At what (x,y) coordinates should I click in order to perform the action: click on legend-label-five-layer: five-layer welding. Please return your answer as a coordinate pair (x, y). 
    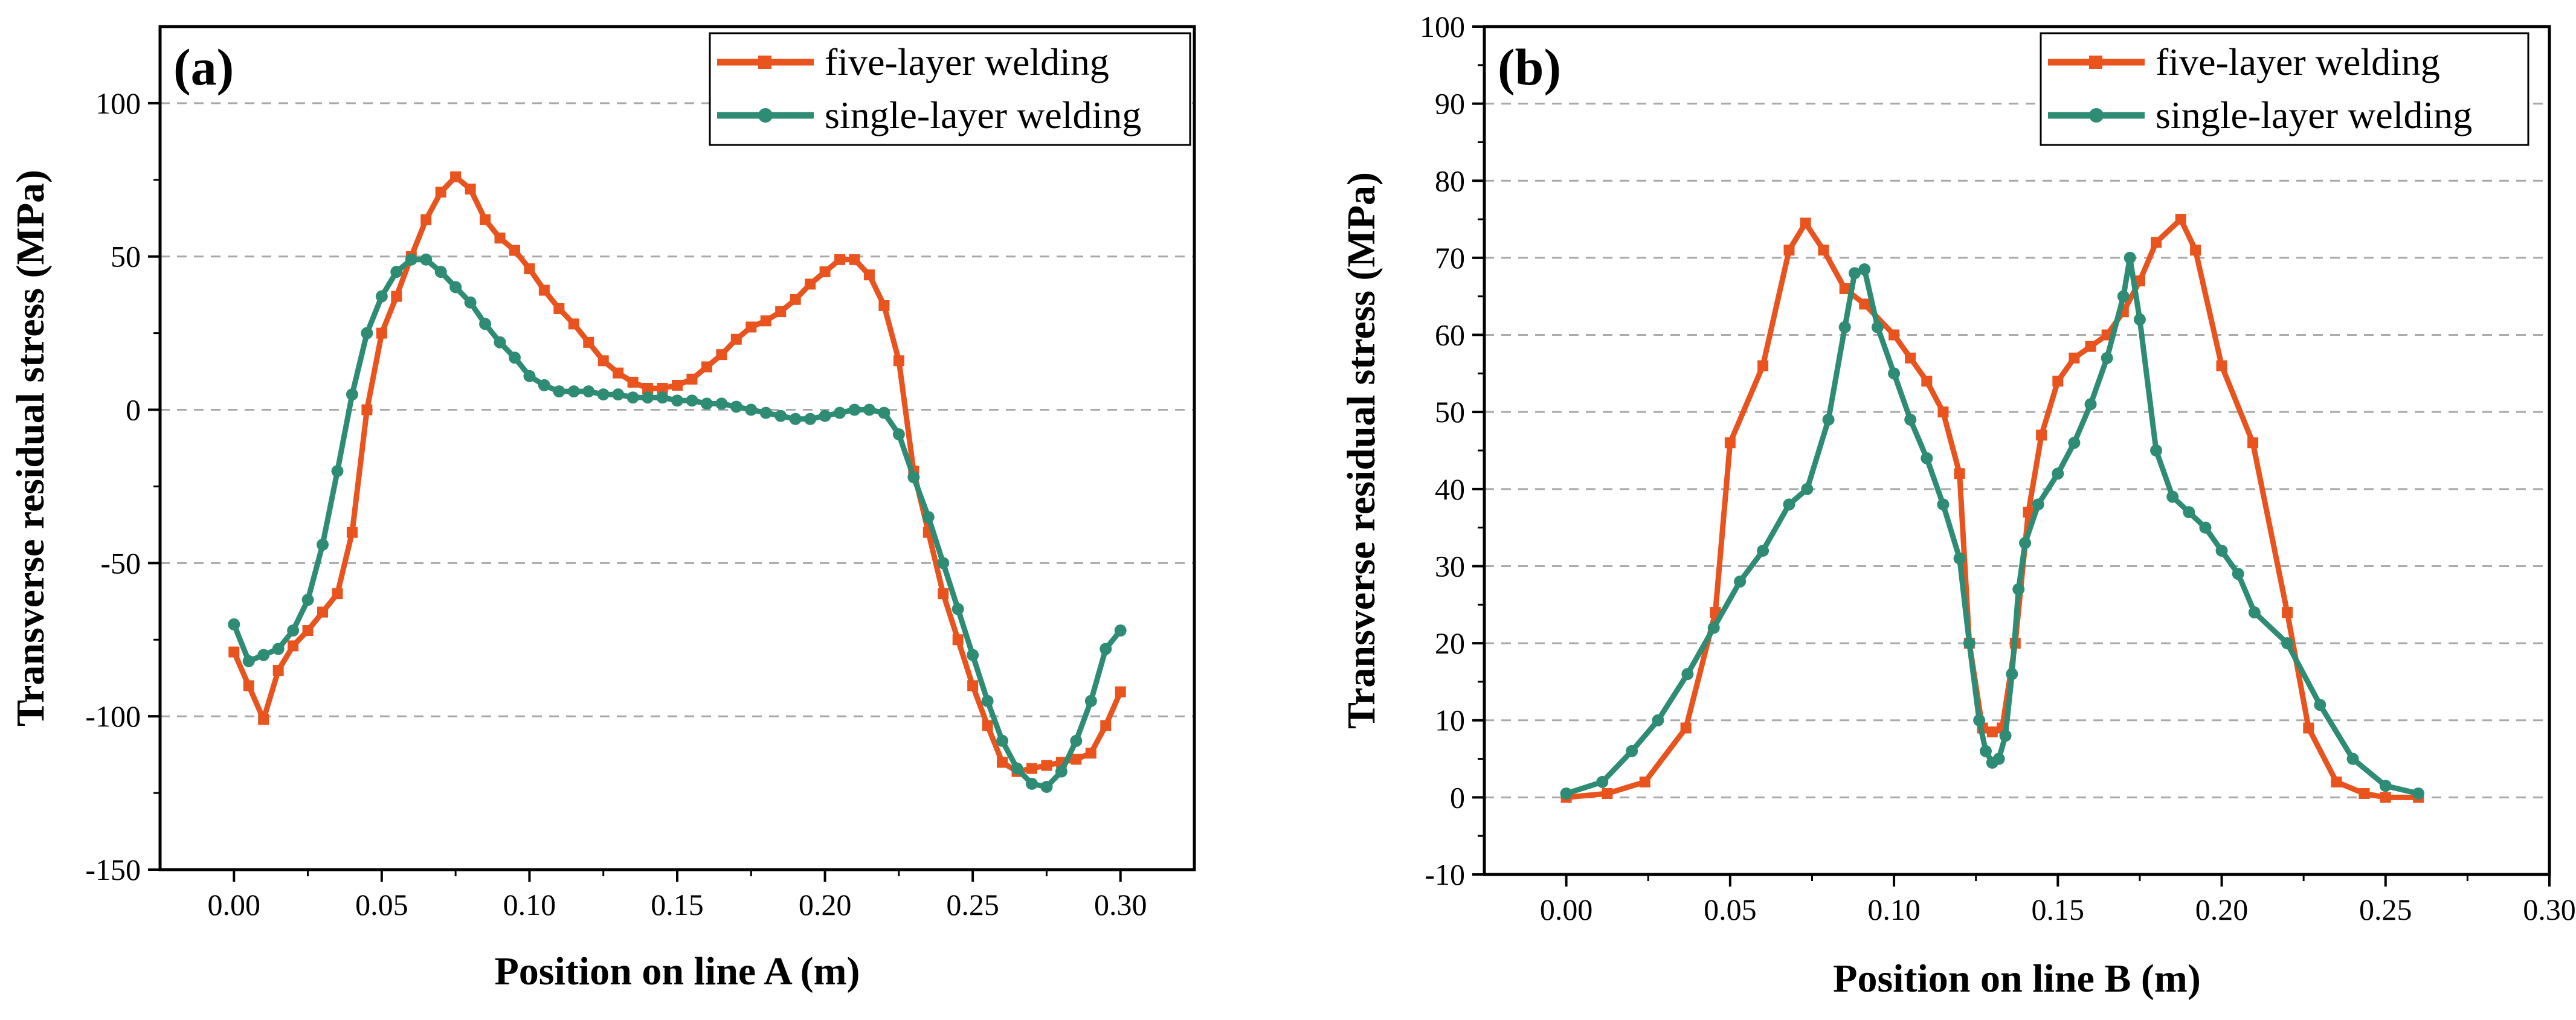
    Looking at the image, I should click on (967, 61).